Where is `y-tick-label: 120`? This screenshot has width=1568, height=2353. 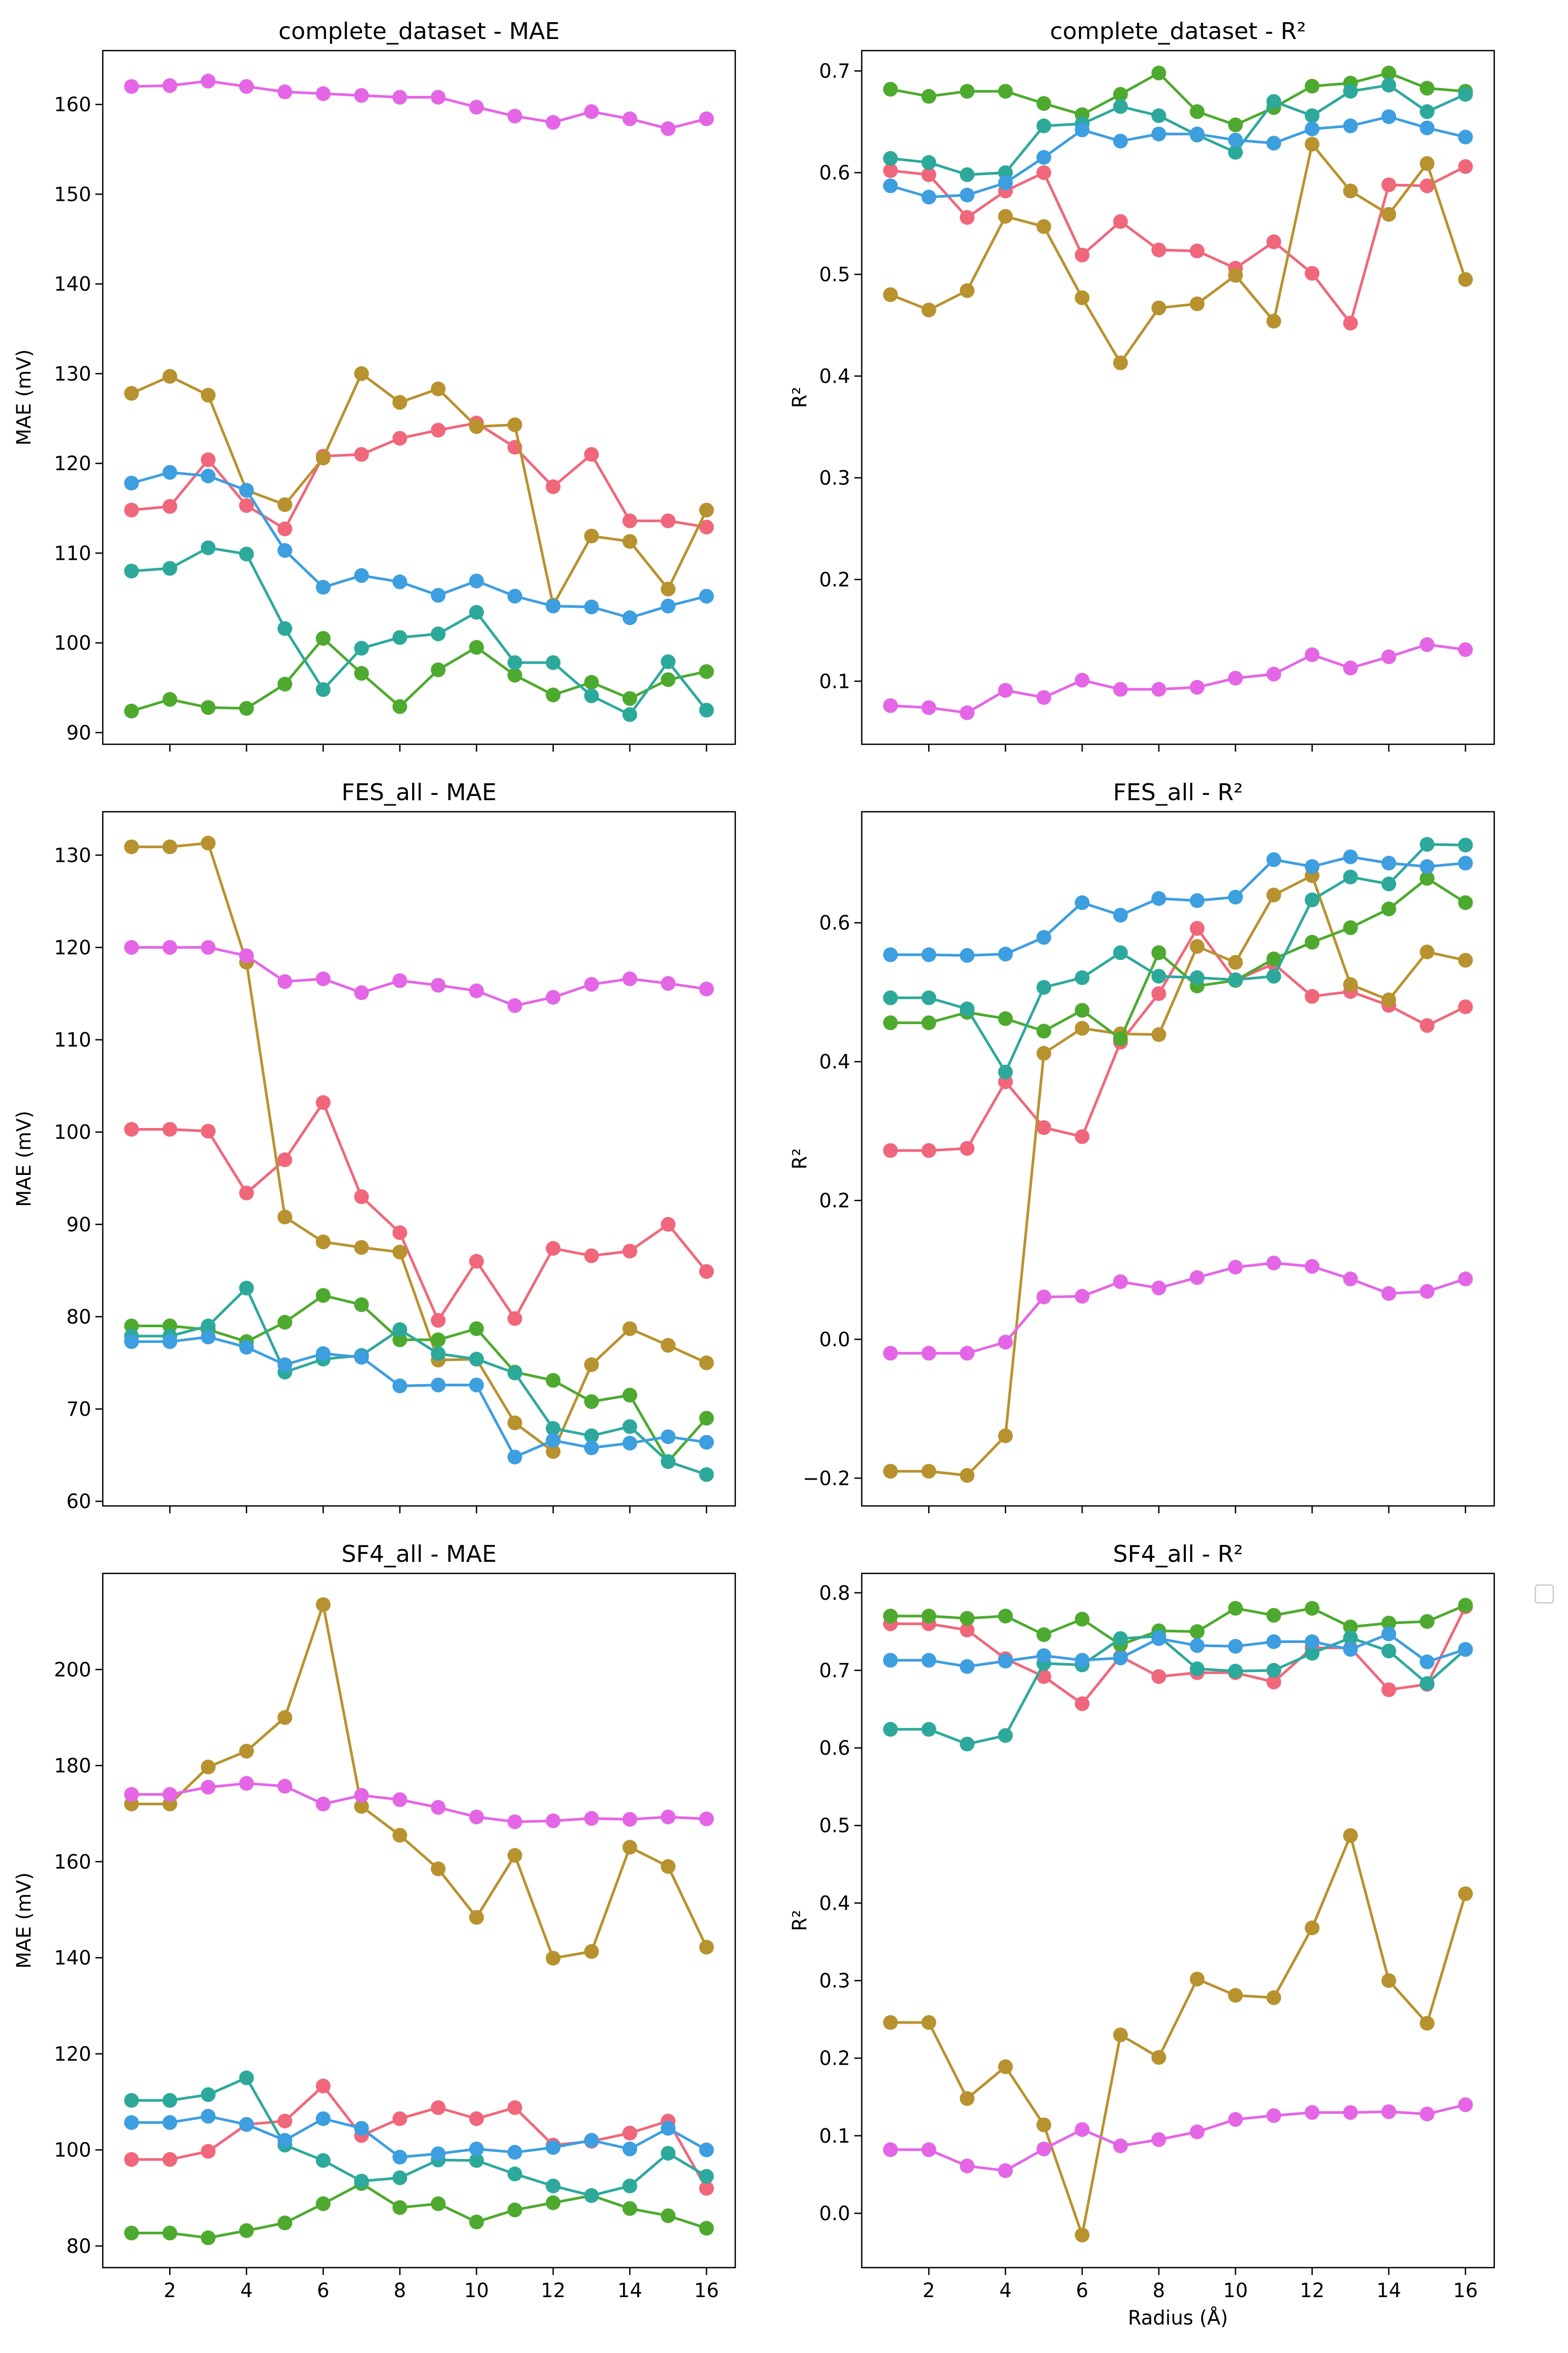
y-tick-label: 120 is located at coordinates (73, 2054).